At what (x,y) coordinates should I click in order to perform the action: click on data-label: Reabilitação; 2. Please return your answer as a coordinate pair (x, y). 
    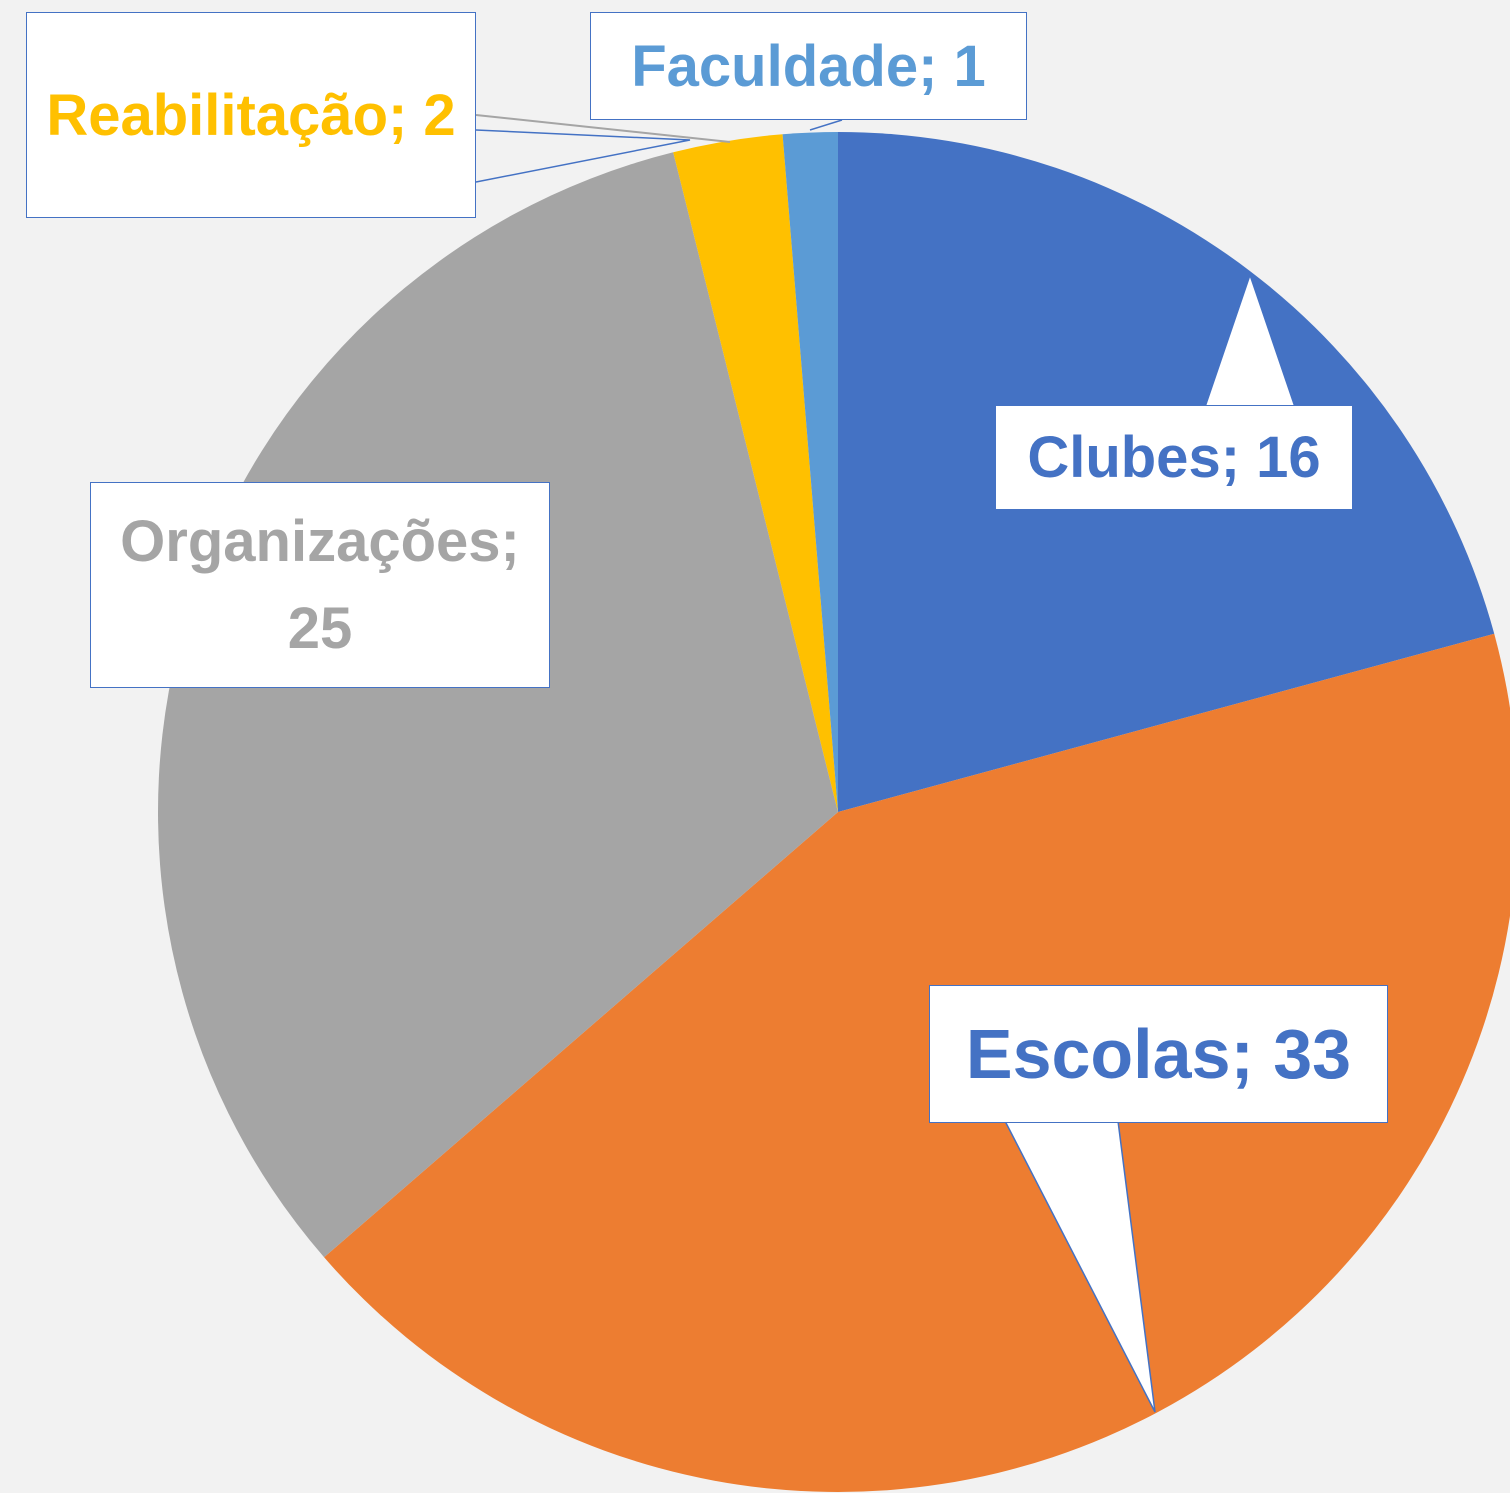
    Looking at the image, I should click on (251, 115).